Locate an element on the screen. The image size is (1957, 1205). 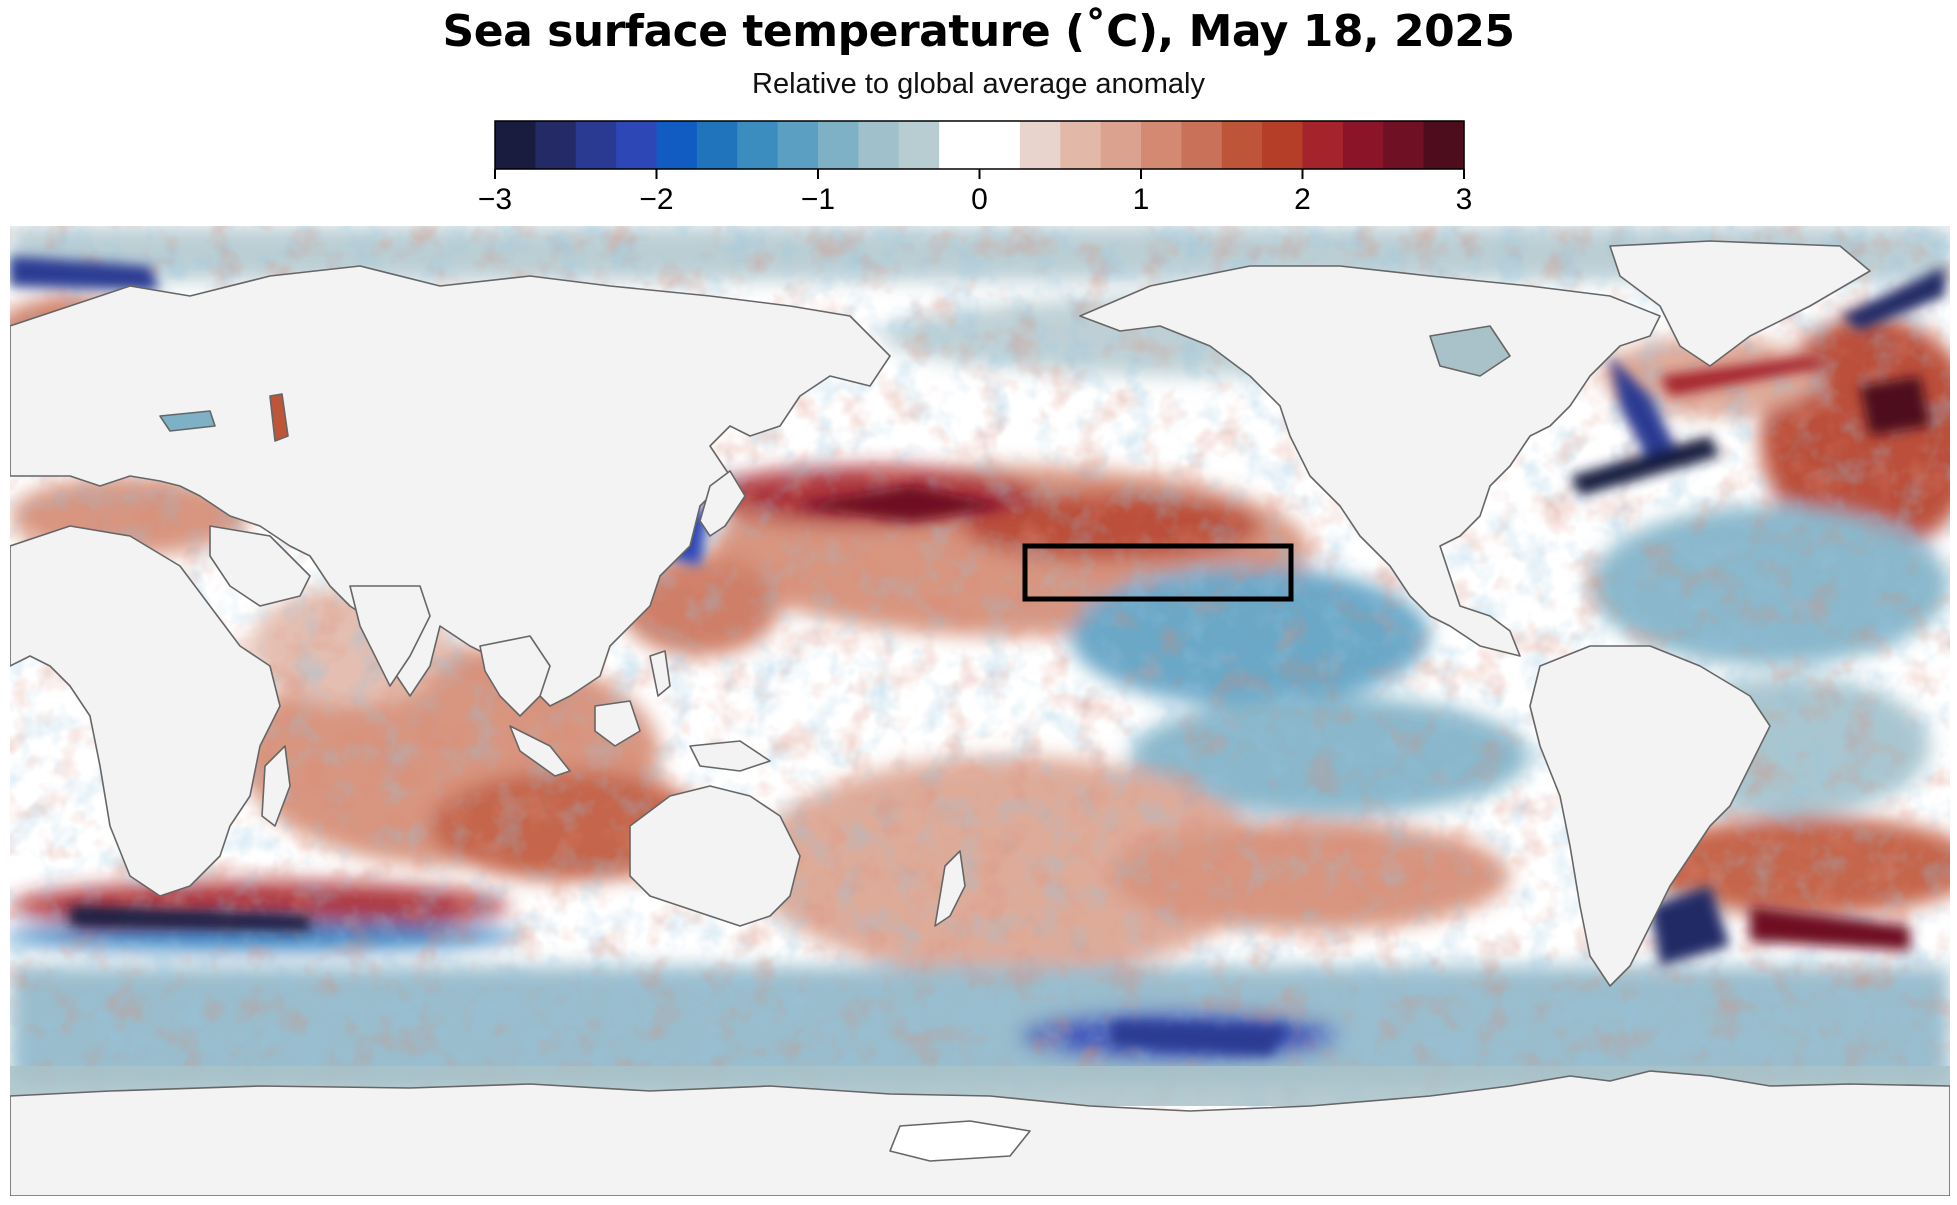
new-guinea-landmass is located at coordinates (730, 756).